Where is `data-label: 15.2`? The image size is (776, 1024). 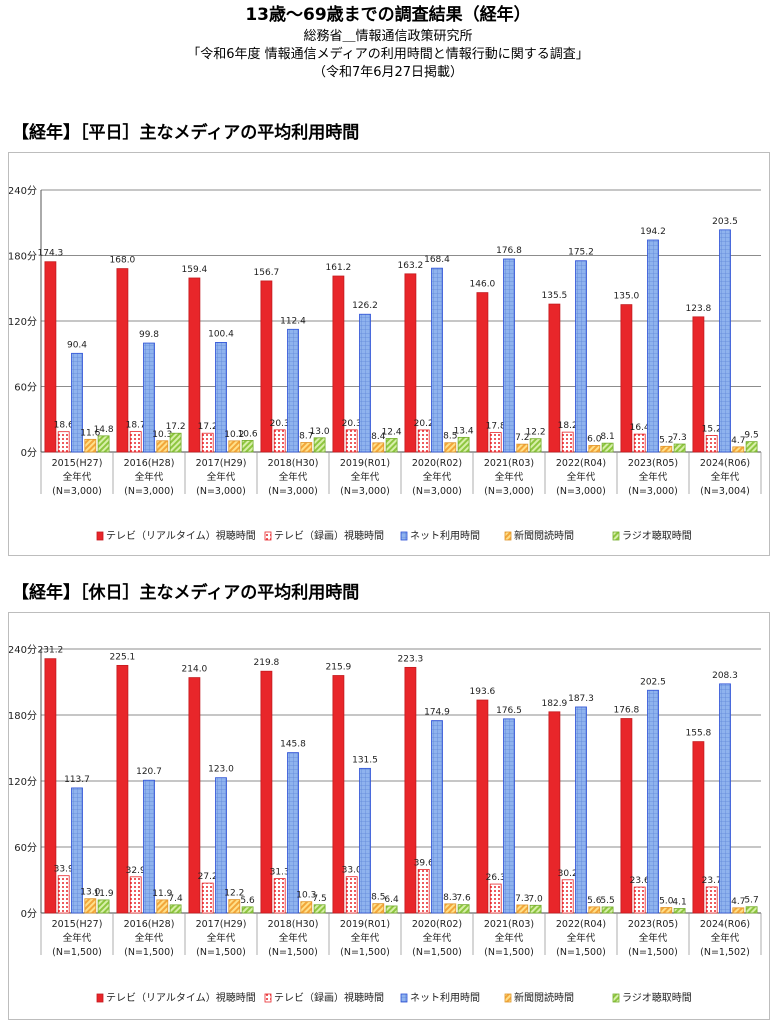 data-label: 15.2 is located at coordinates (712, 429).